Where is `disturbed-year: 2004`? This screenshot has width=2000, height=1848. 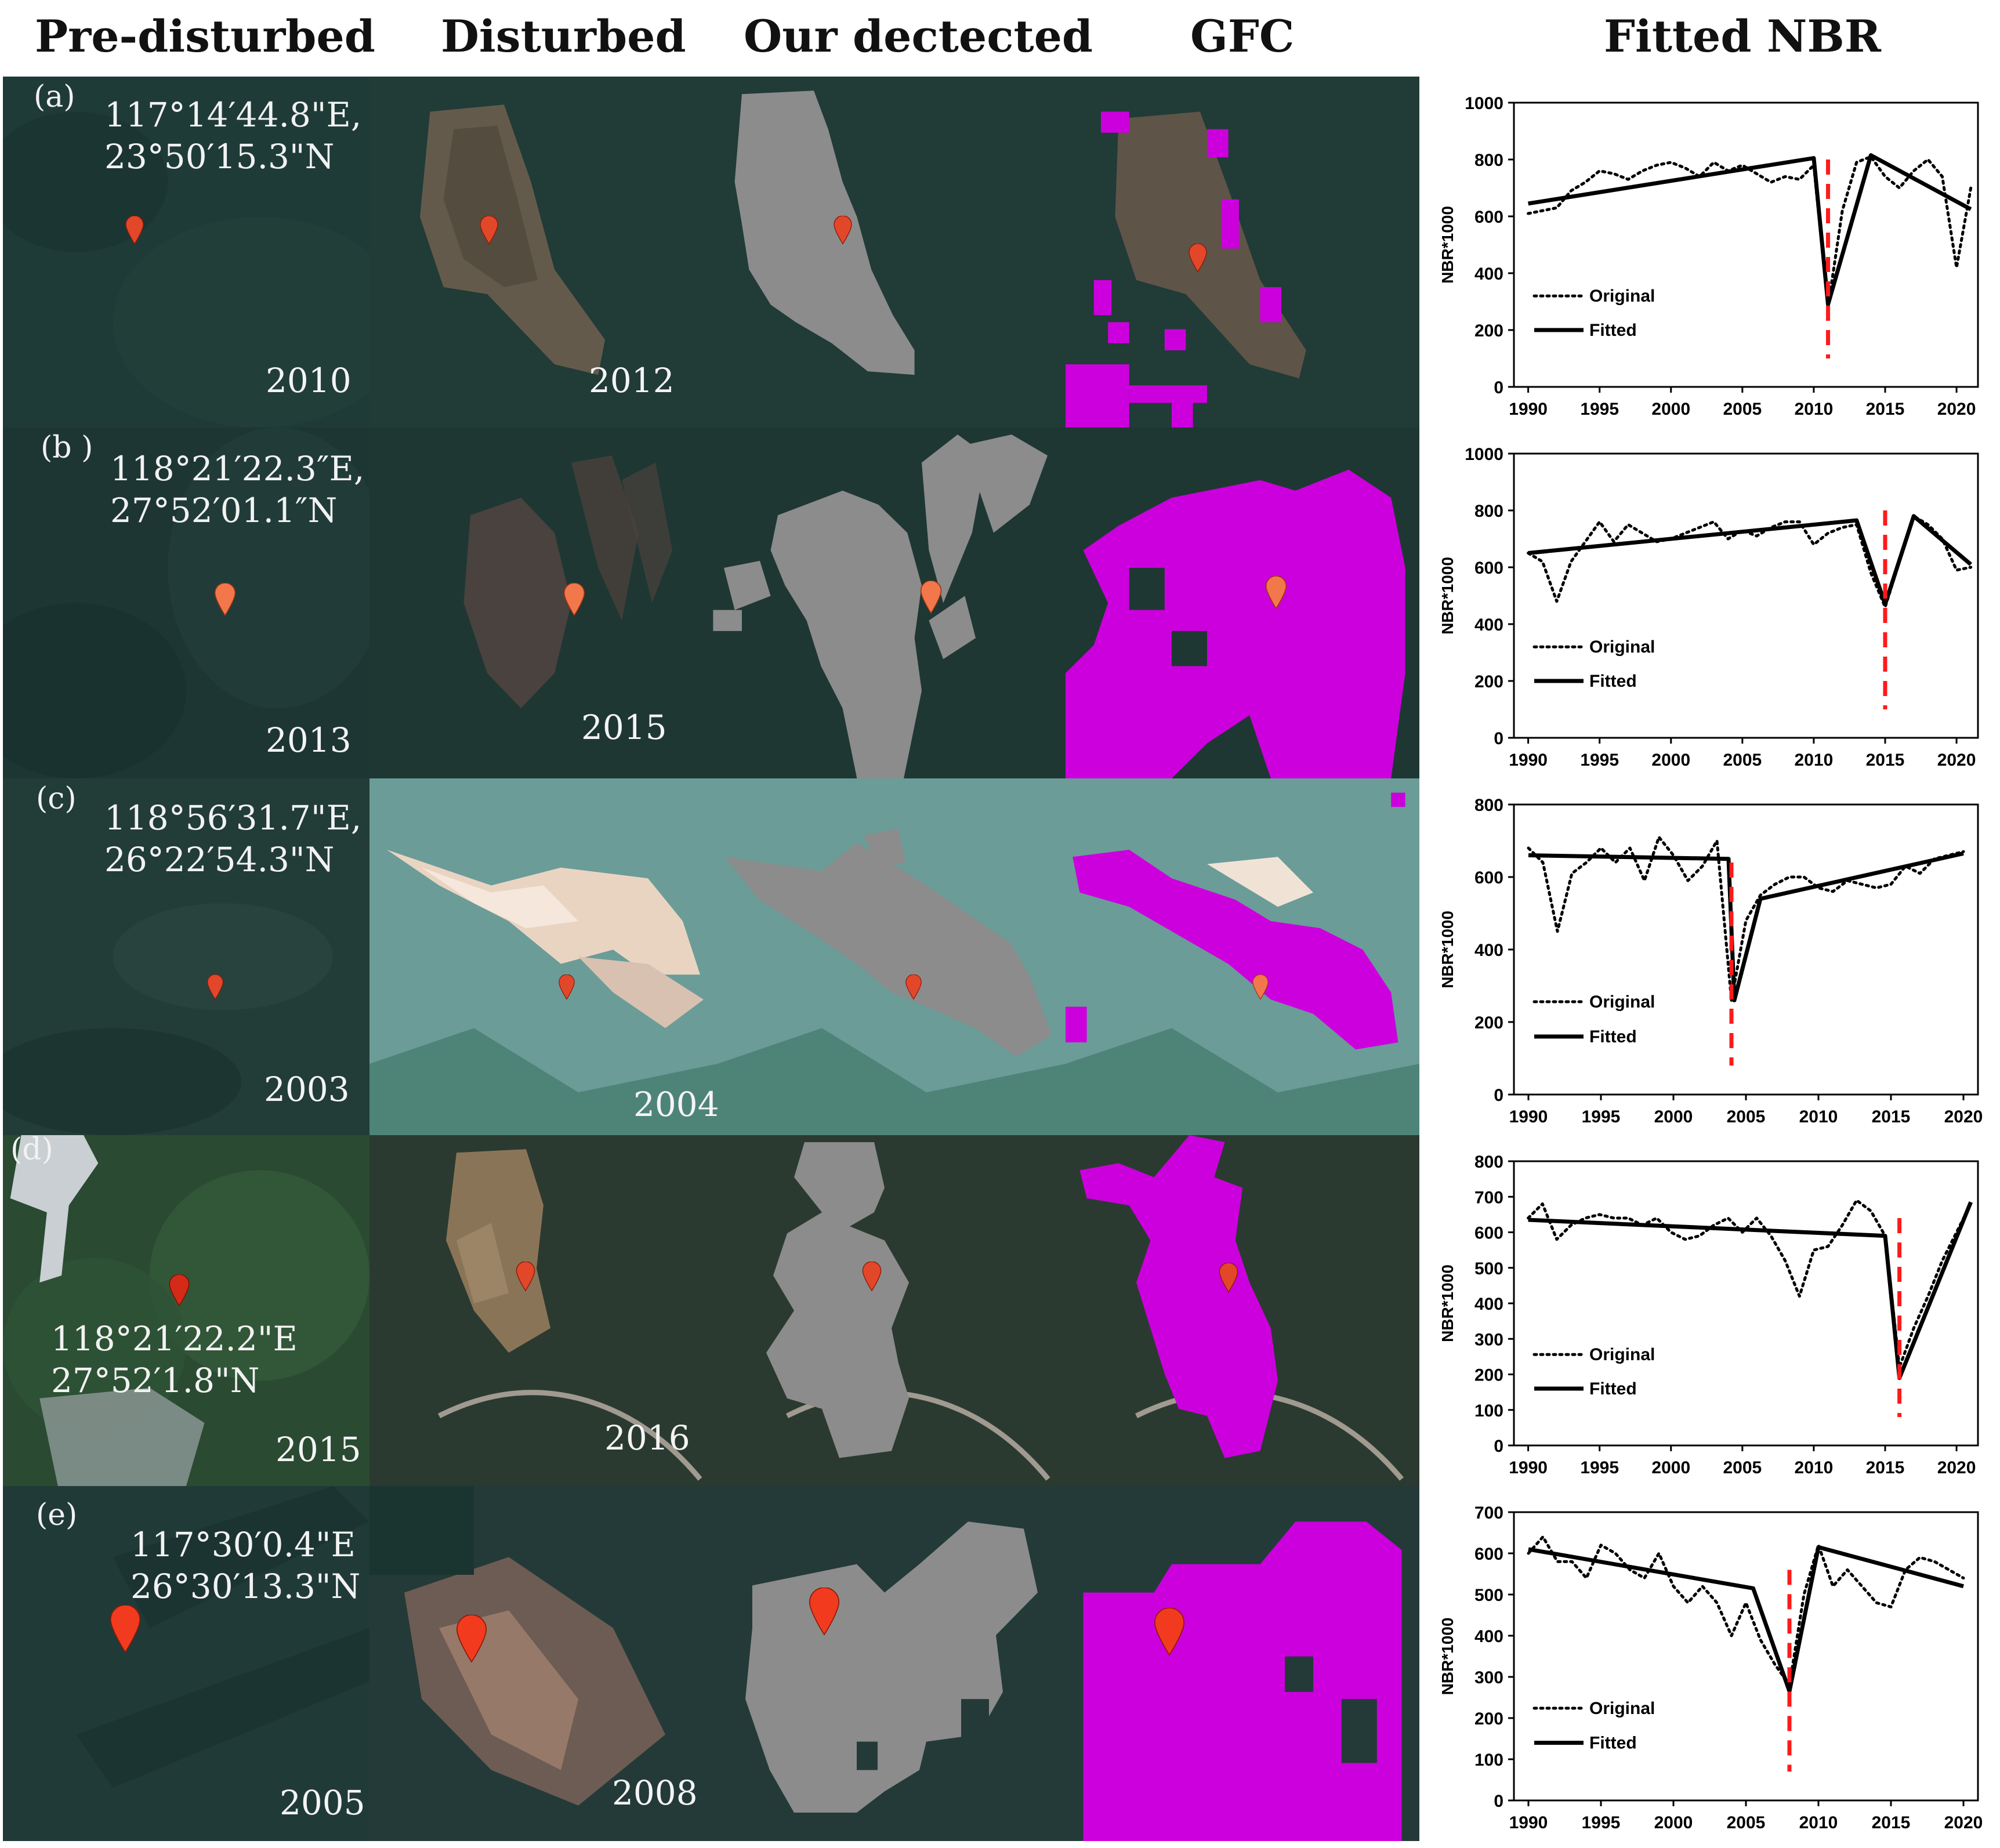
disturbed-year: 2004 is located at coordinates (676, 1104).